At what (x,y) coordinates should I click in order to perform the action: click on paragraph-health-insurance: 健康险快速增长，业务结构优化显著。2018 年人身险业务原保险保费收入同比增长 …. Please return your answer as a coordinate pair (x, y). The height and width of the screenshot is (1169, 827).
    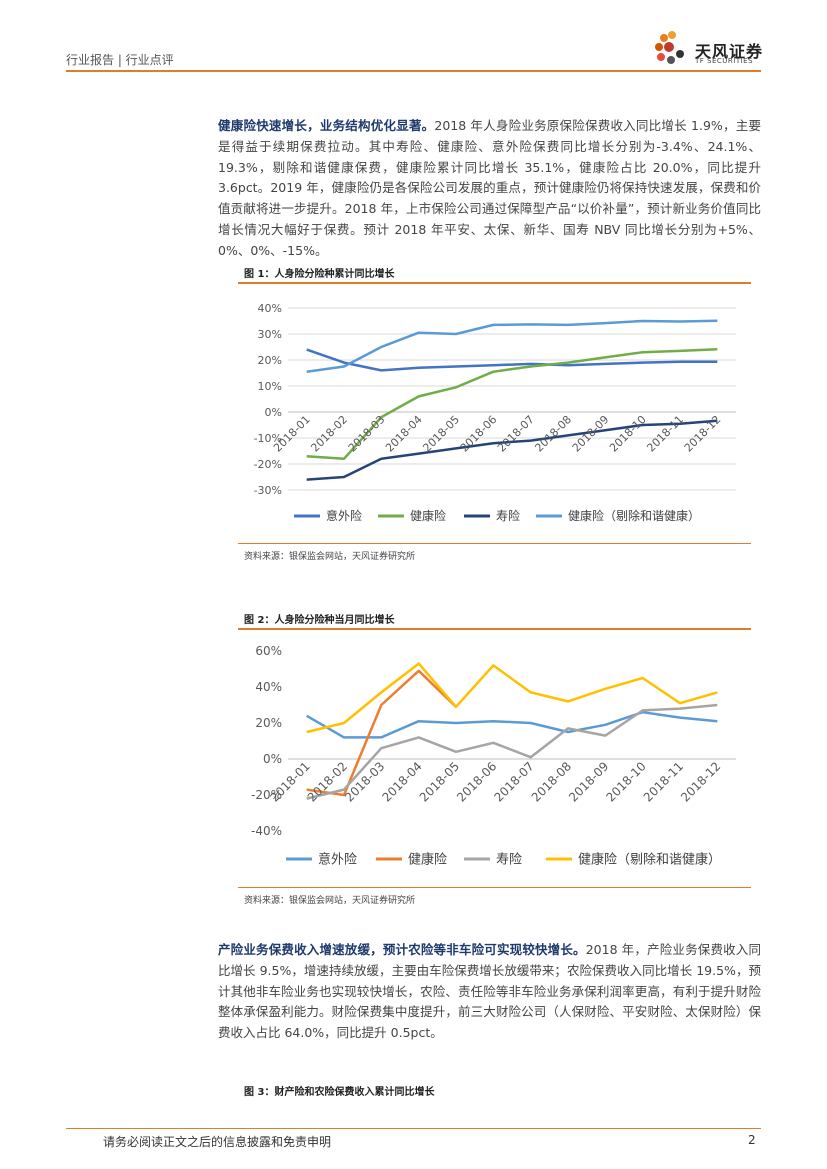
    Looking at the image, I should click on (489, 189).